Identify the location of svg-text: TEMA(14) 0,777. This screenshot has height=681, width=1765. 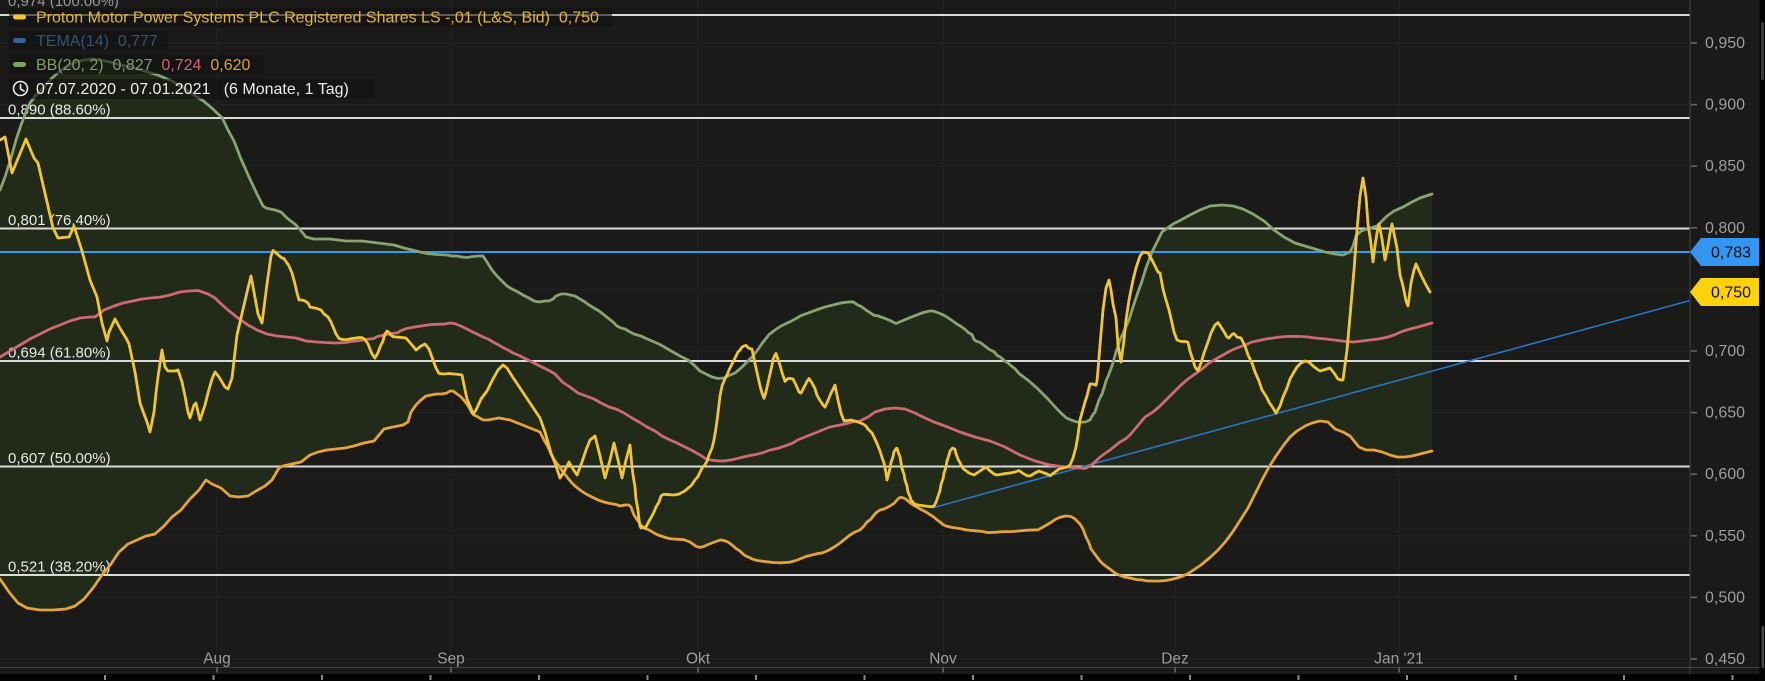
(97, 41).